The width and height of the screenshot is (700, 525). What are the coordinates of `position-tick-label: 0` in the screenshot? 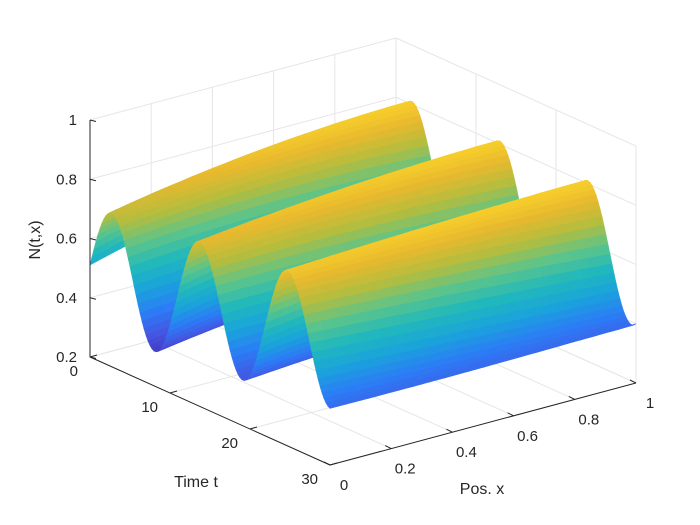 It's located at (344, 485).